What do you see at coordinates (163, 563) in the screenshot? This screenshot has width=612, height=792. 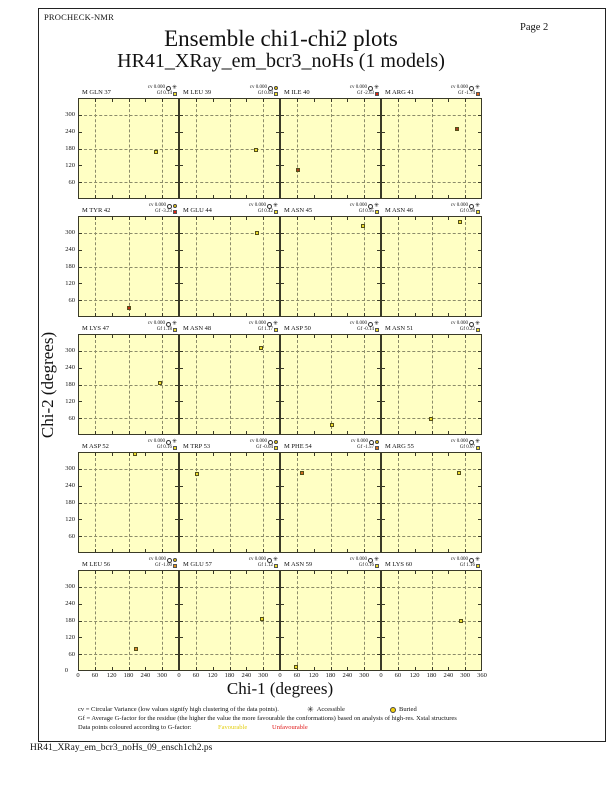 I see `plot-stats: cv 0.000 Gf -1.00` at bounding box center [163, 563].